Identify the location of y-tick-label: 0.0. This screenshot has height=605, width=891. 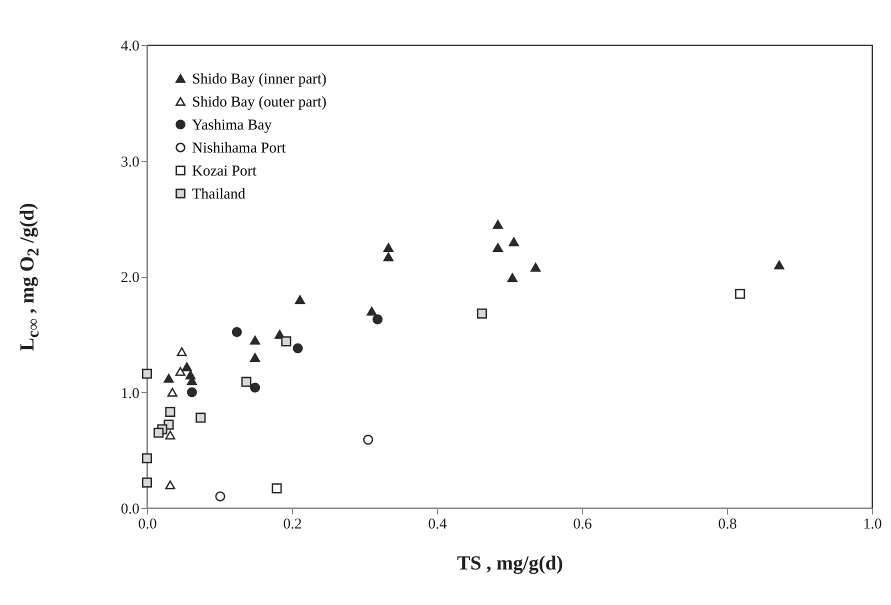
(130, 510).